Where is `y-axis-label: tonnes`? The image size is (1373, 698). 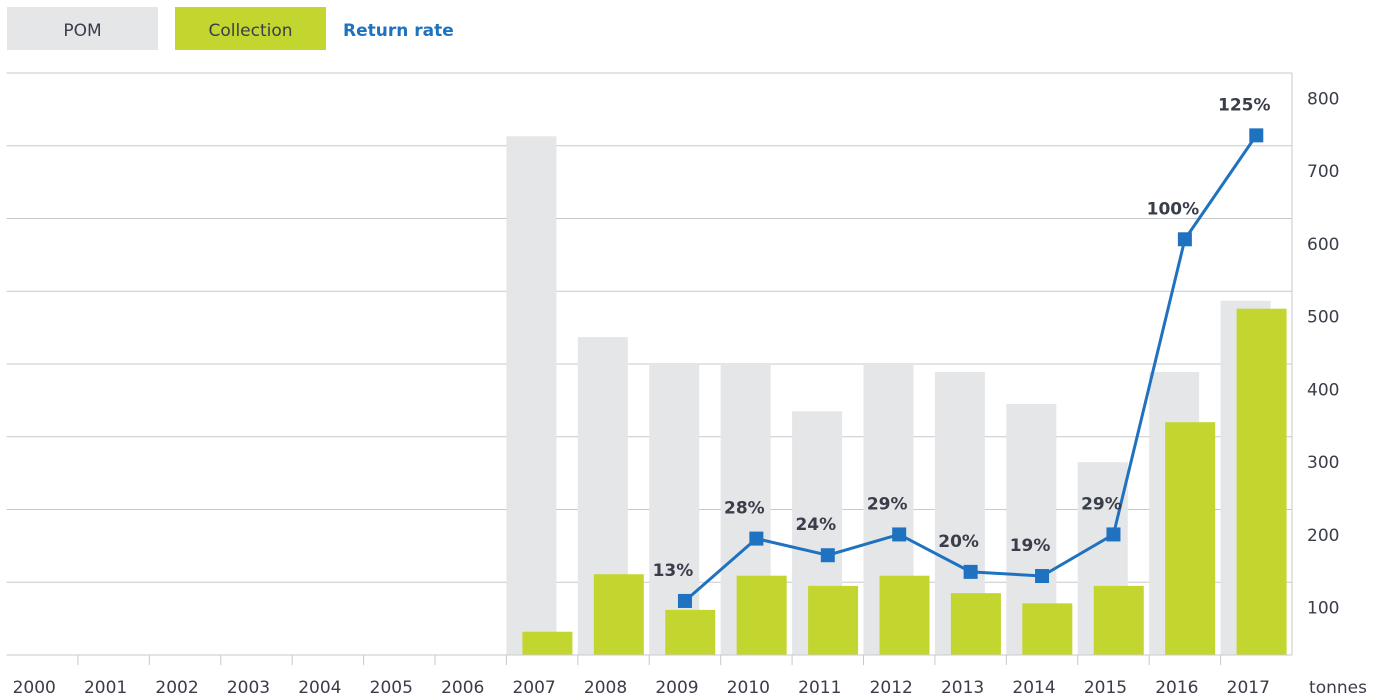 y-axis-label: tonnes is located at coordinates (1338, 688).